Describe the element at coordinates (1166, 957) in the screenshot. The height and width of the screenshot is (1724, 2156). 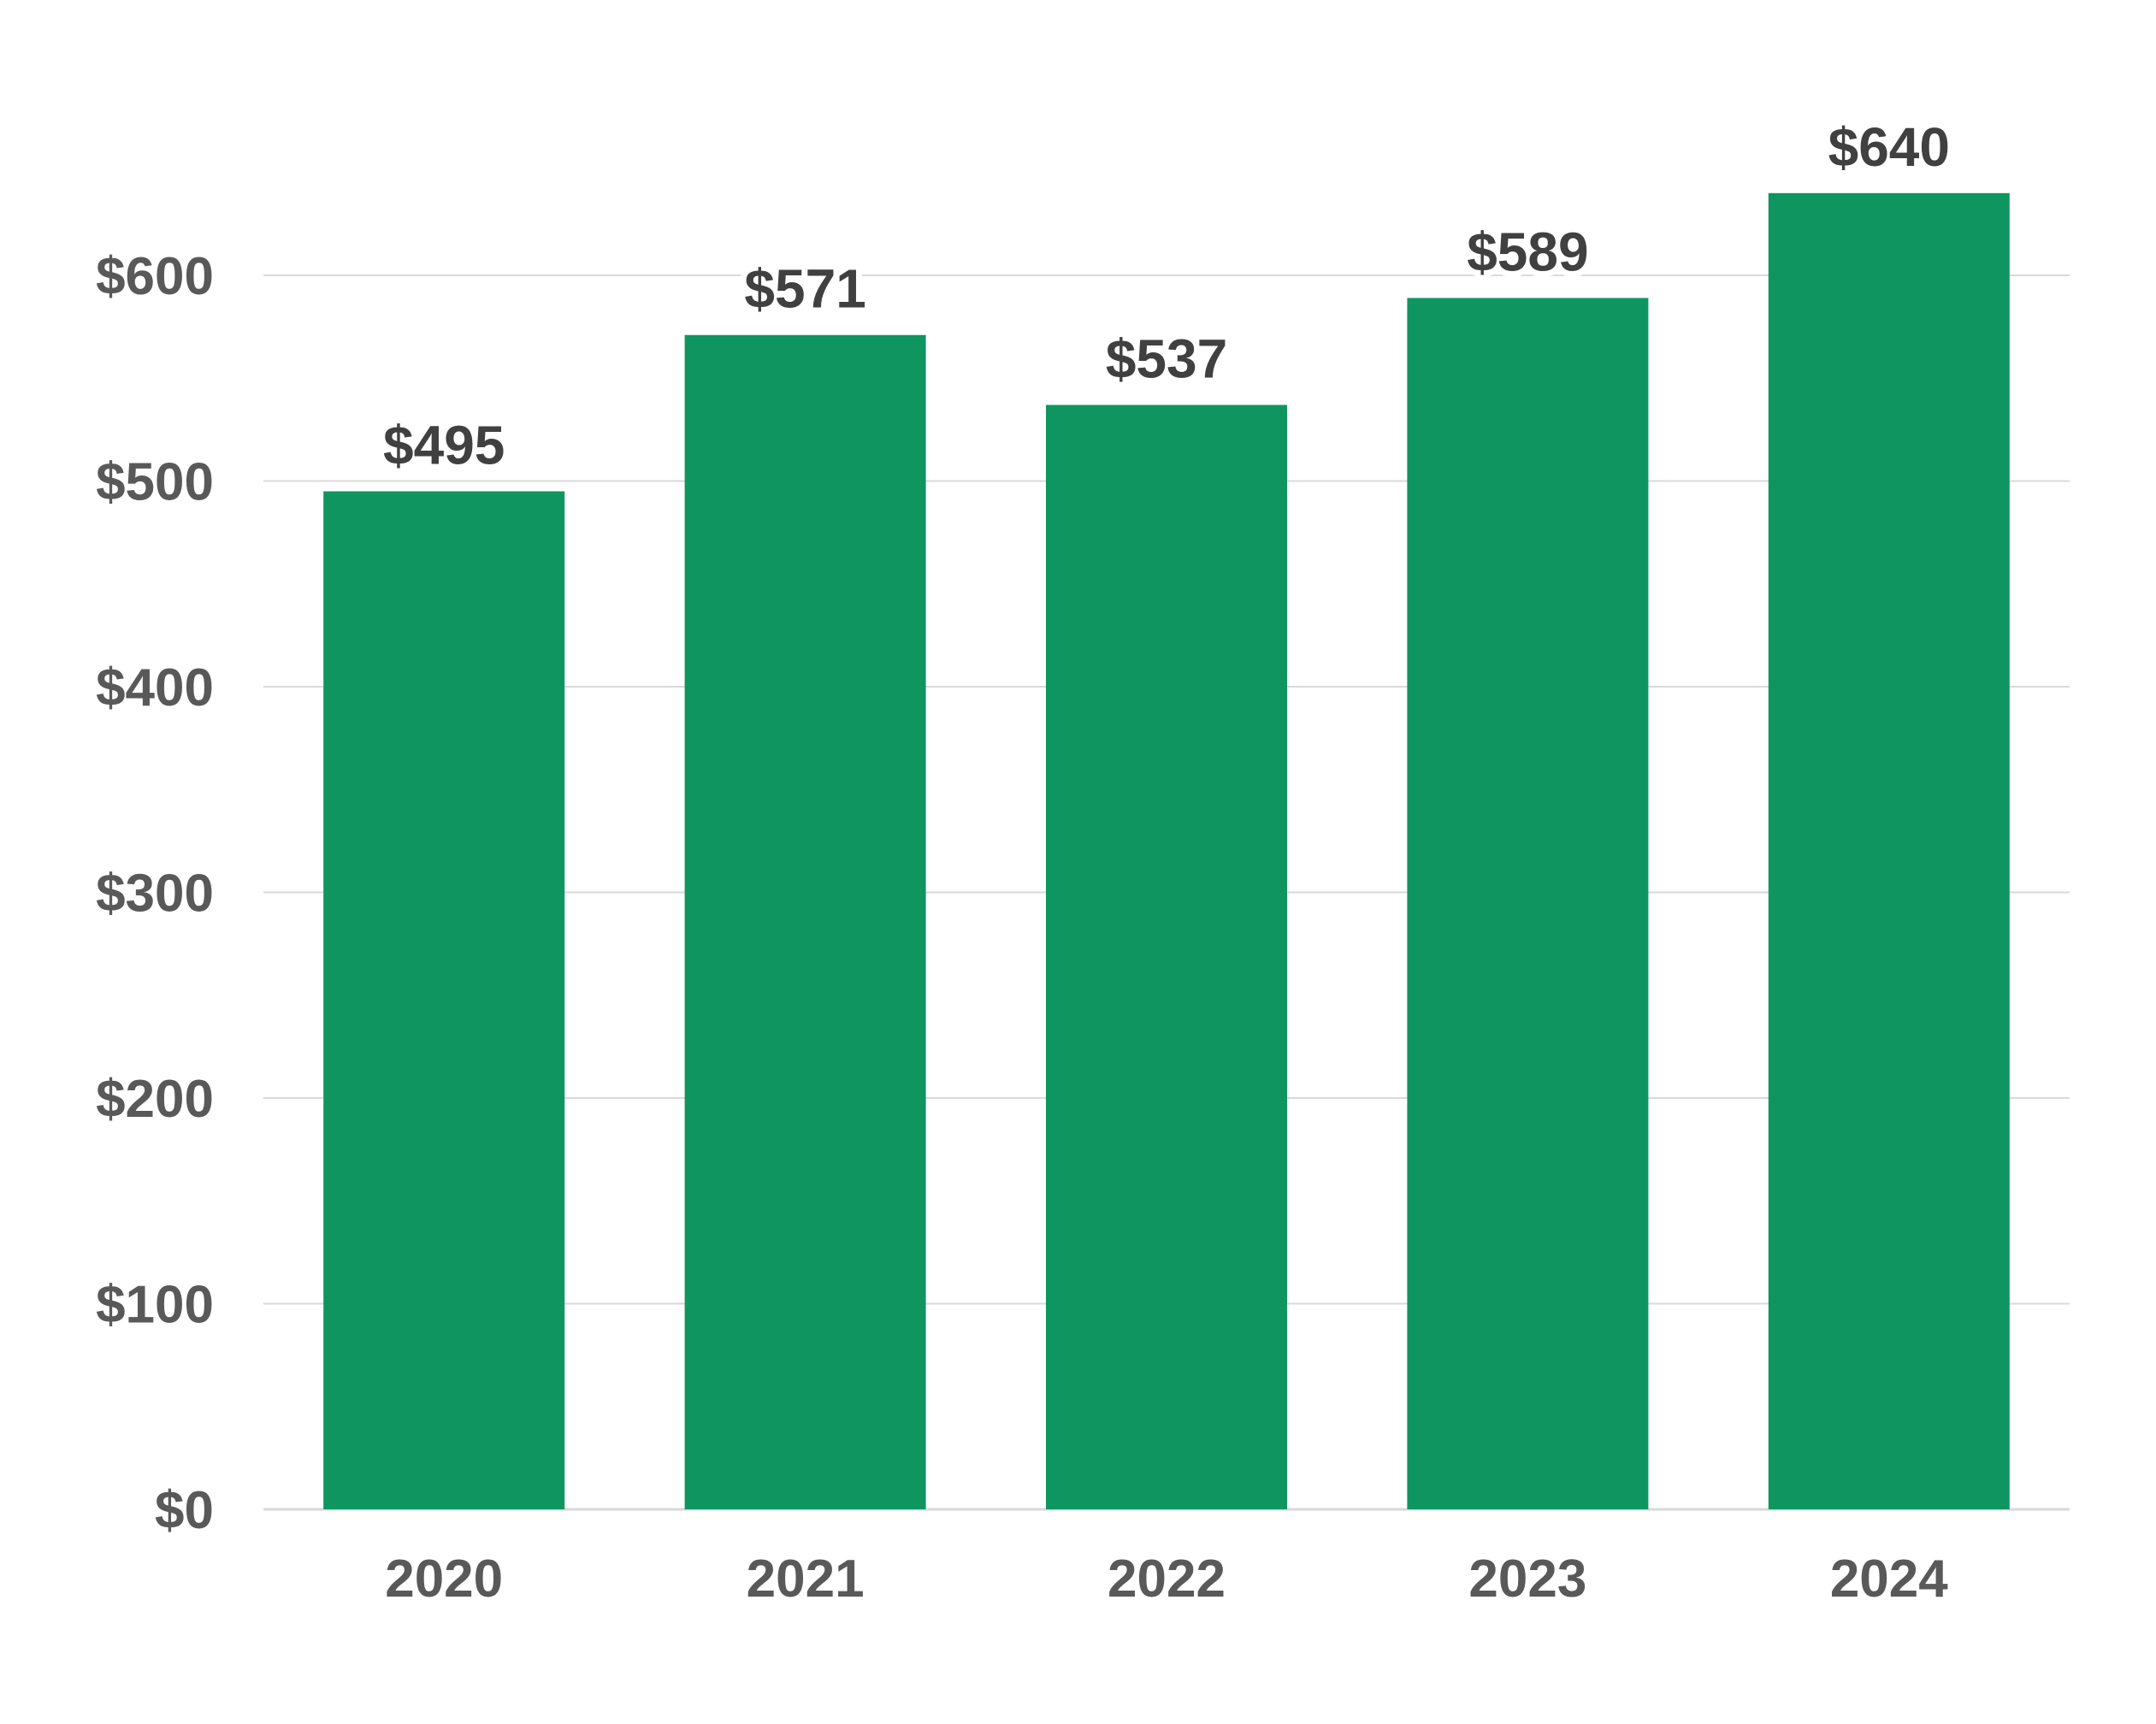
I see `bar-2022` at that location.